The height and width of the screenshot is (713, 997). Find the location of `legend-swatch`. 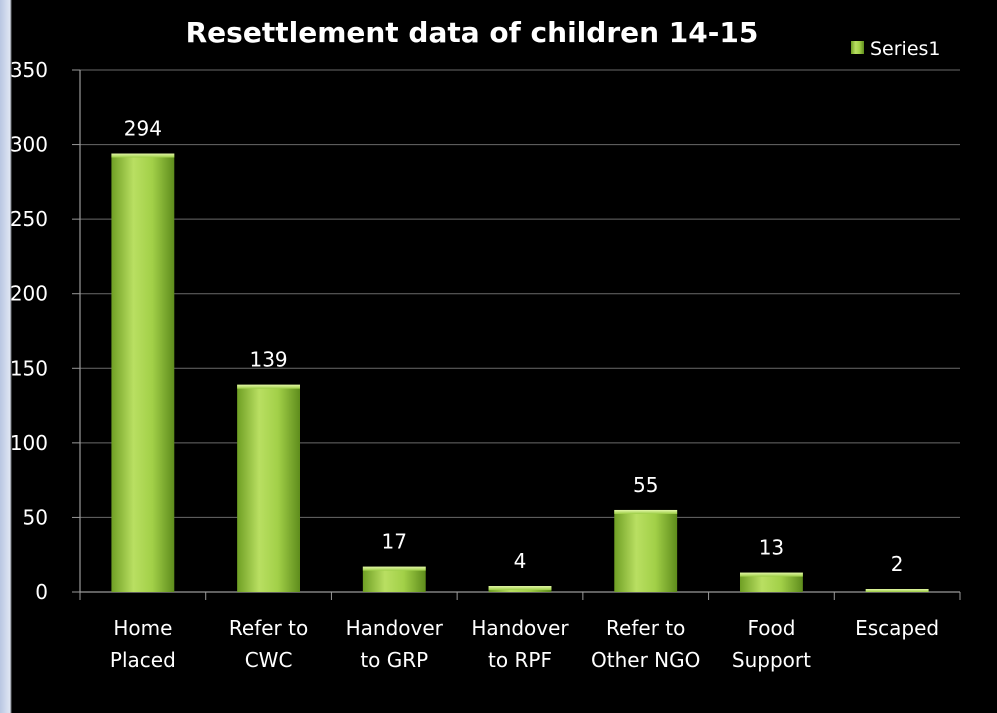

legend-swatch is located at coordinates (857, 47).